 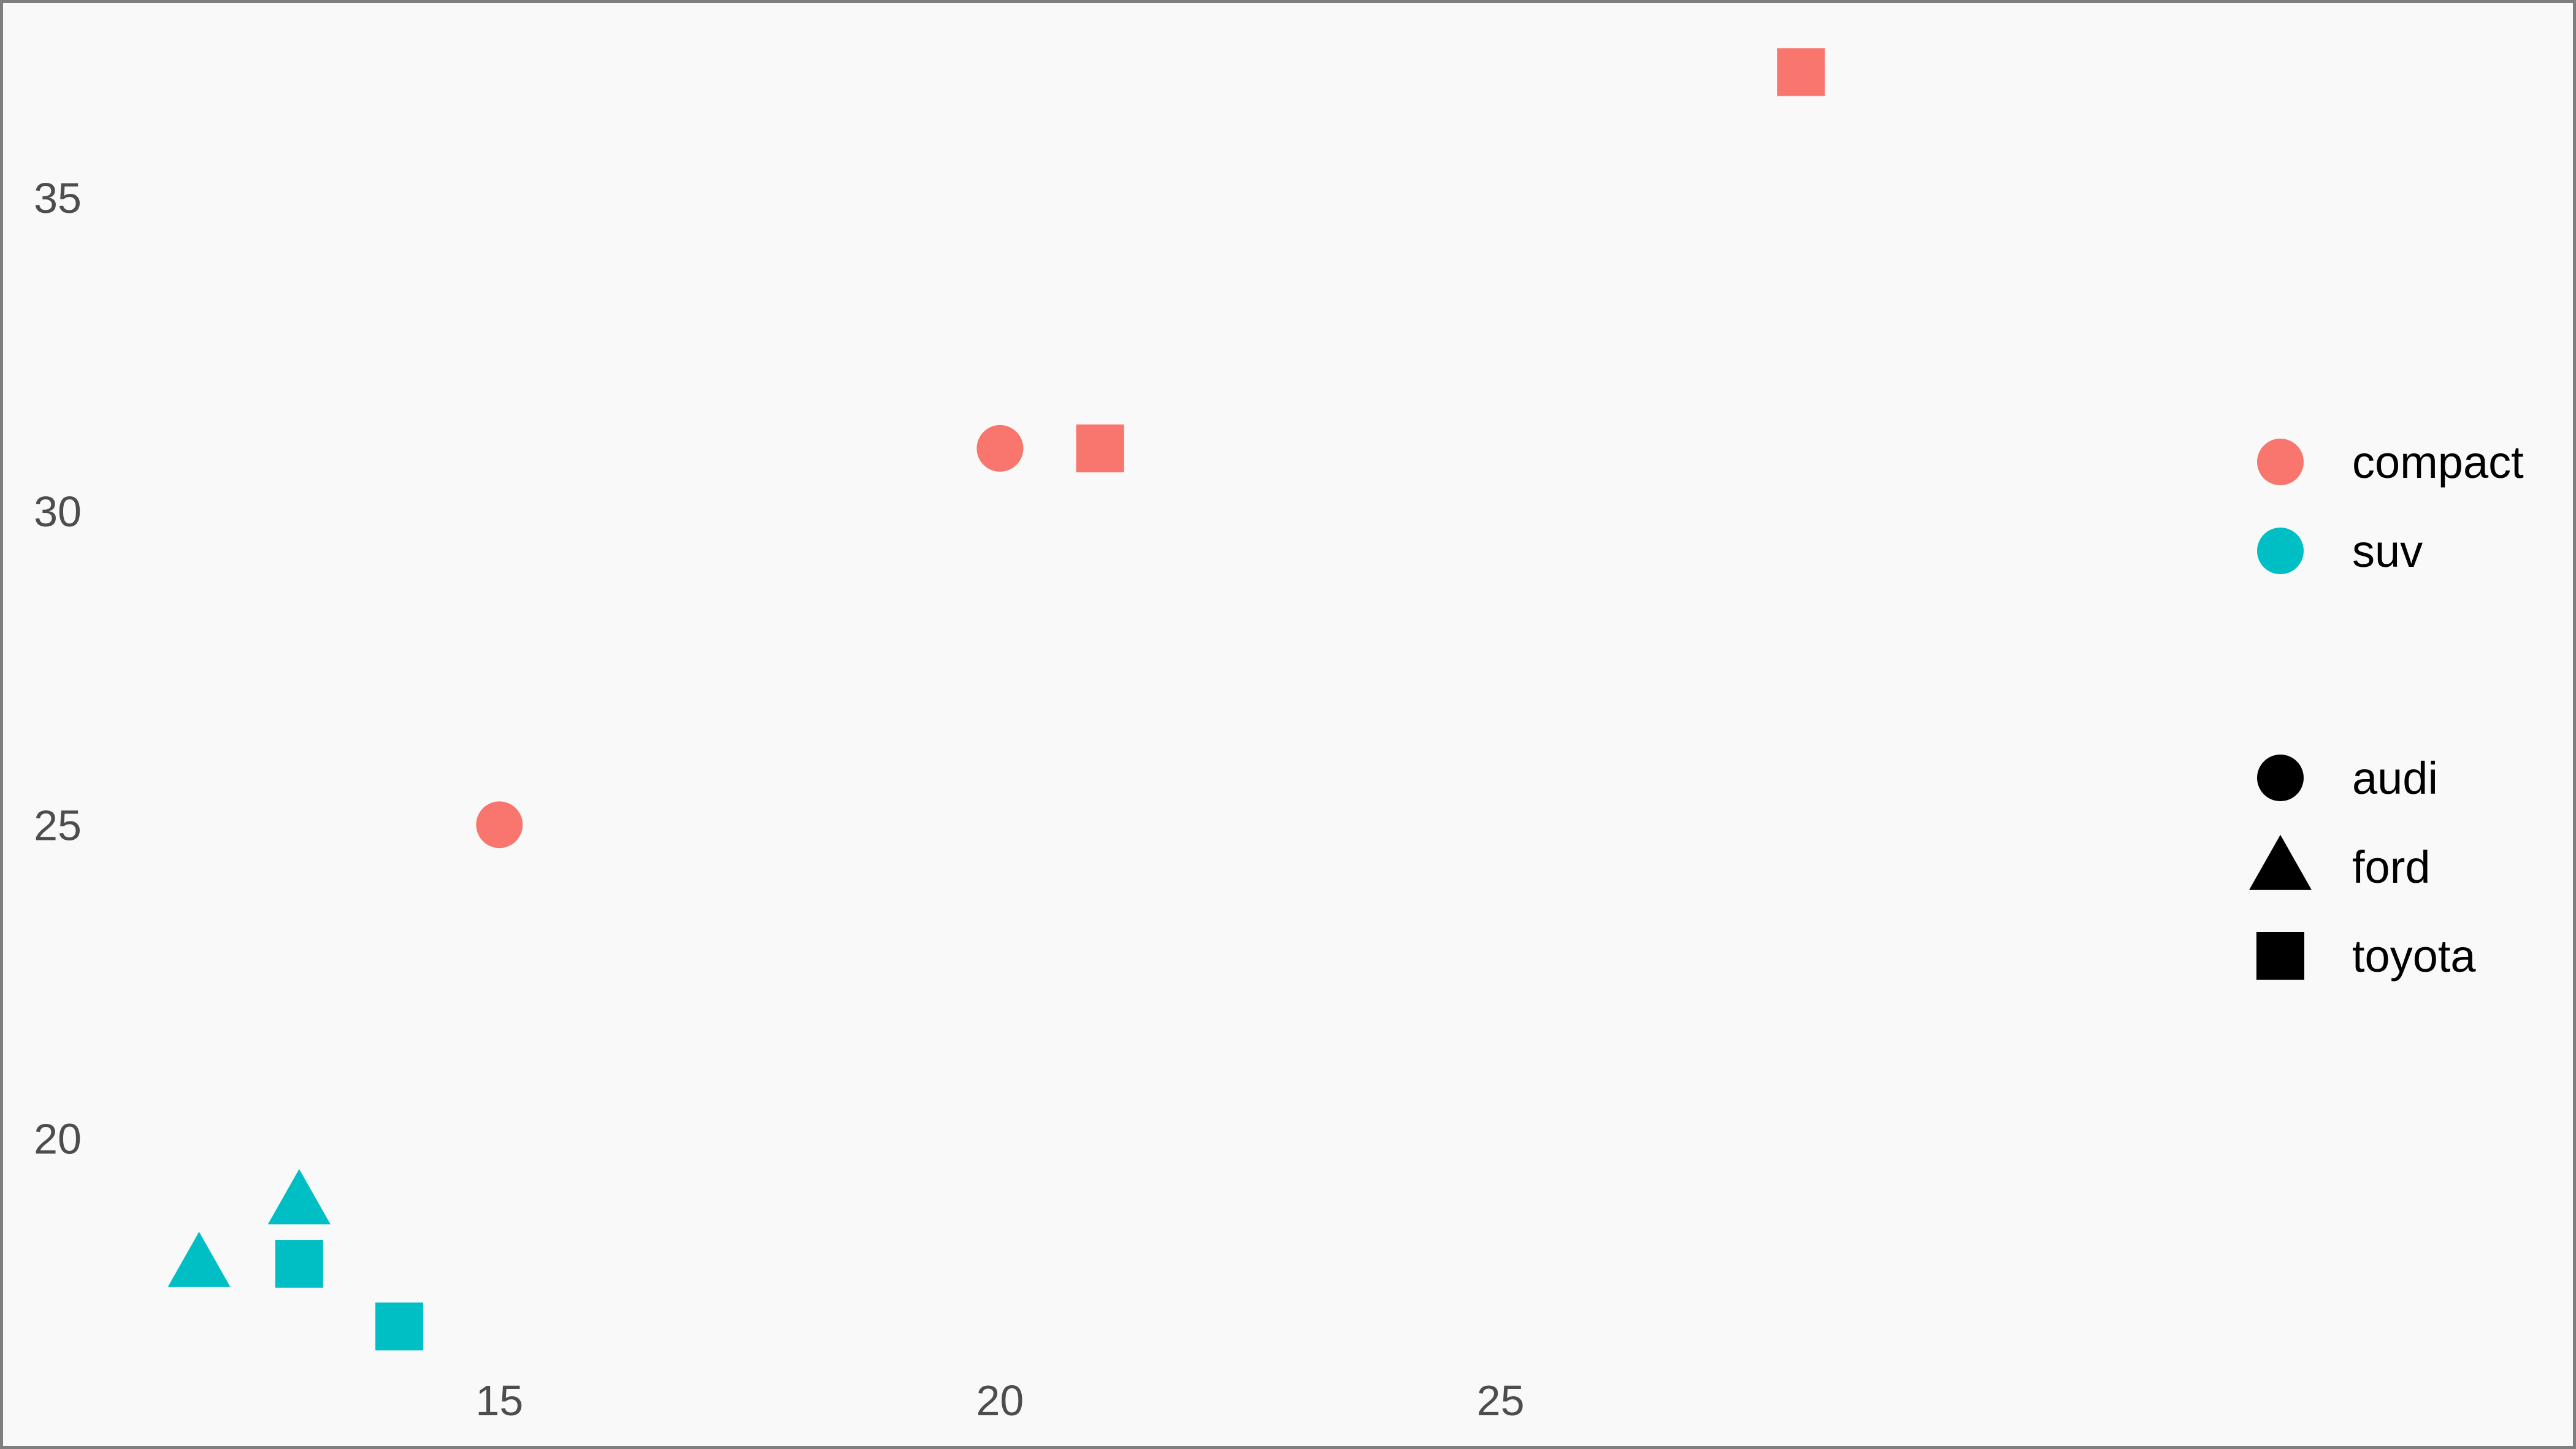 What do you see at coordinates (2395, 778) in the screenshot?
I see `legend-label-audi: audi` at bounding box center [2395, 778].